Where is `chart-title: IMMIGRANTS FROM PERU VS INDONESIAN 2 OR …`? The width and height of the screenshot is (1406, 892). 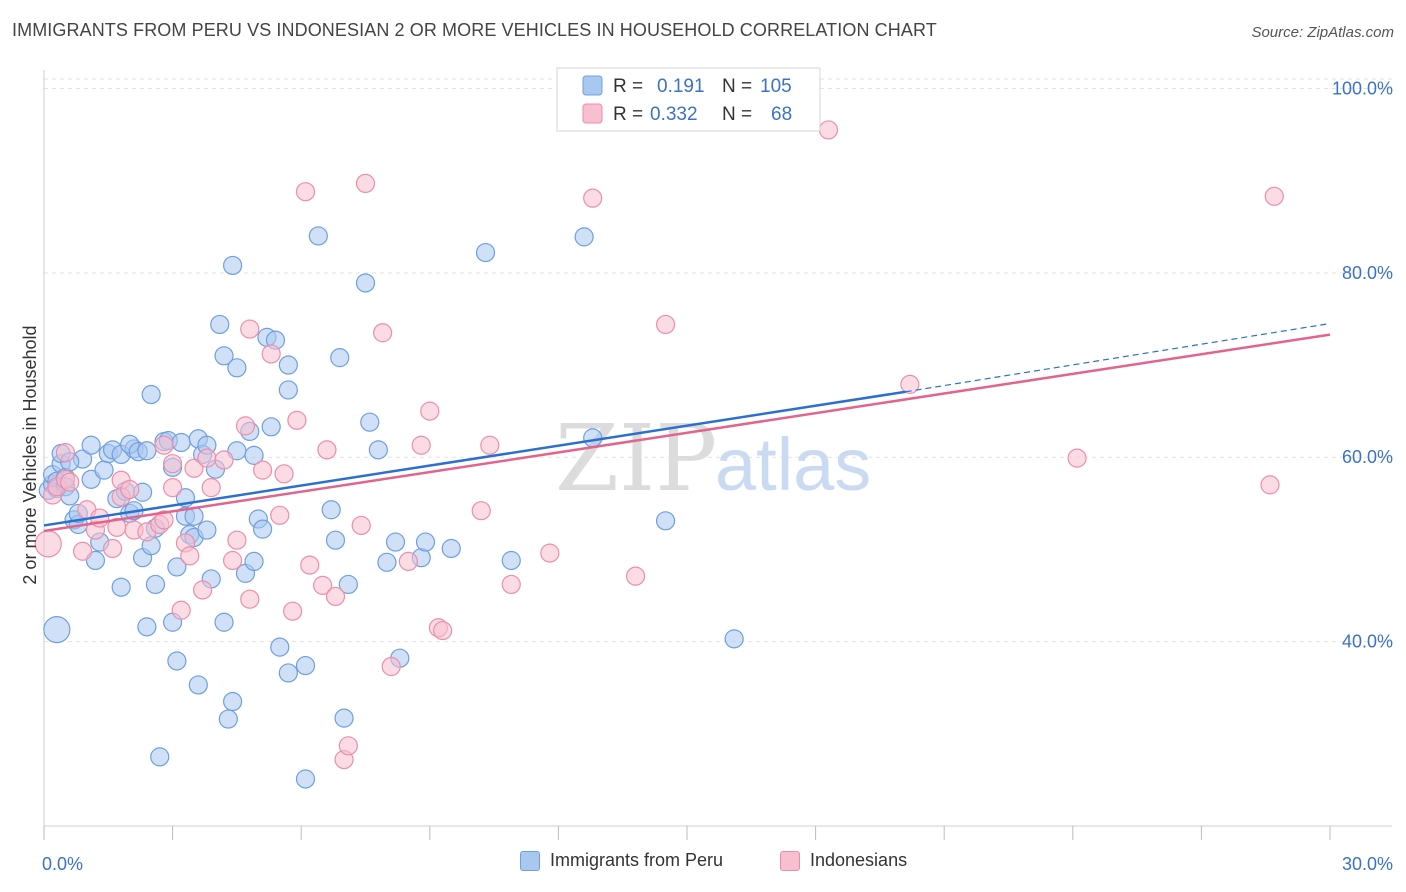 chart-title: IMMIGRANTS FROM PERU VS INDONESIAN 2 OR … is located at coordinates (474, 30).